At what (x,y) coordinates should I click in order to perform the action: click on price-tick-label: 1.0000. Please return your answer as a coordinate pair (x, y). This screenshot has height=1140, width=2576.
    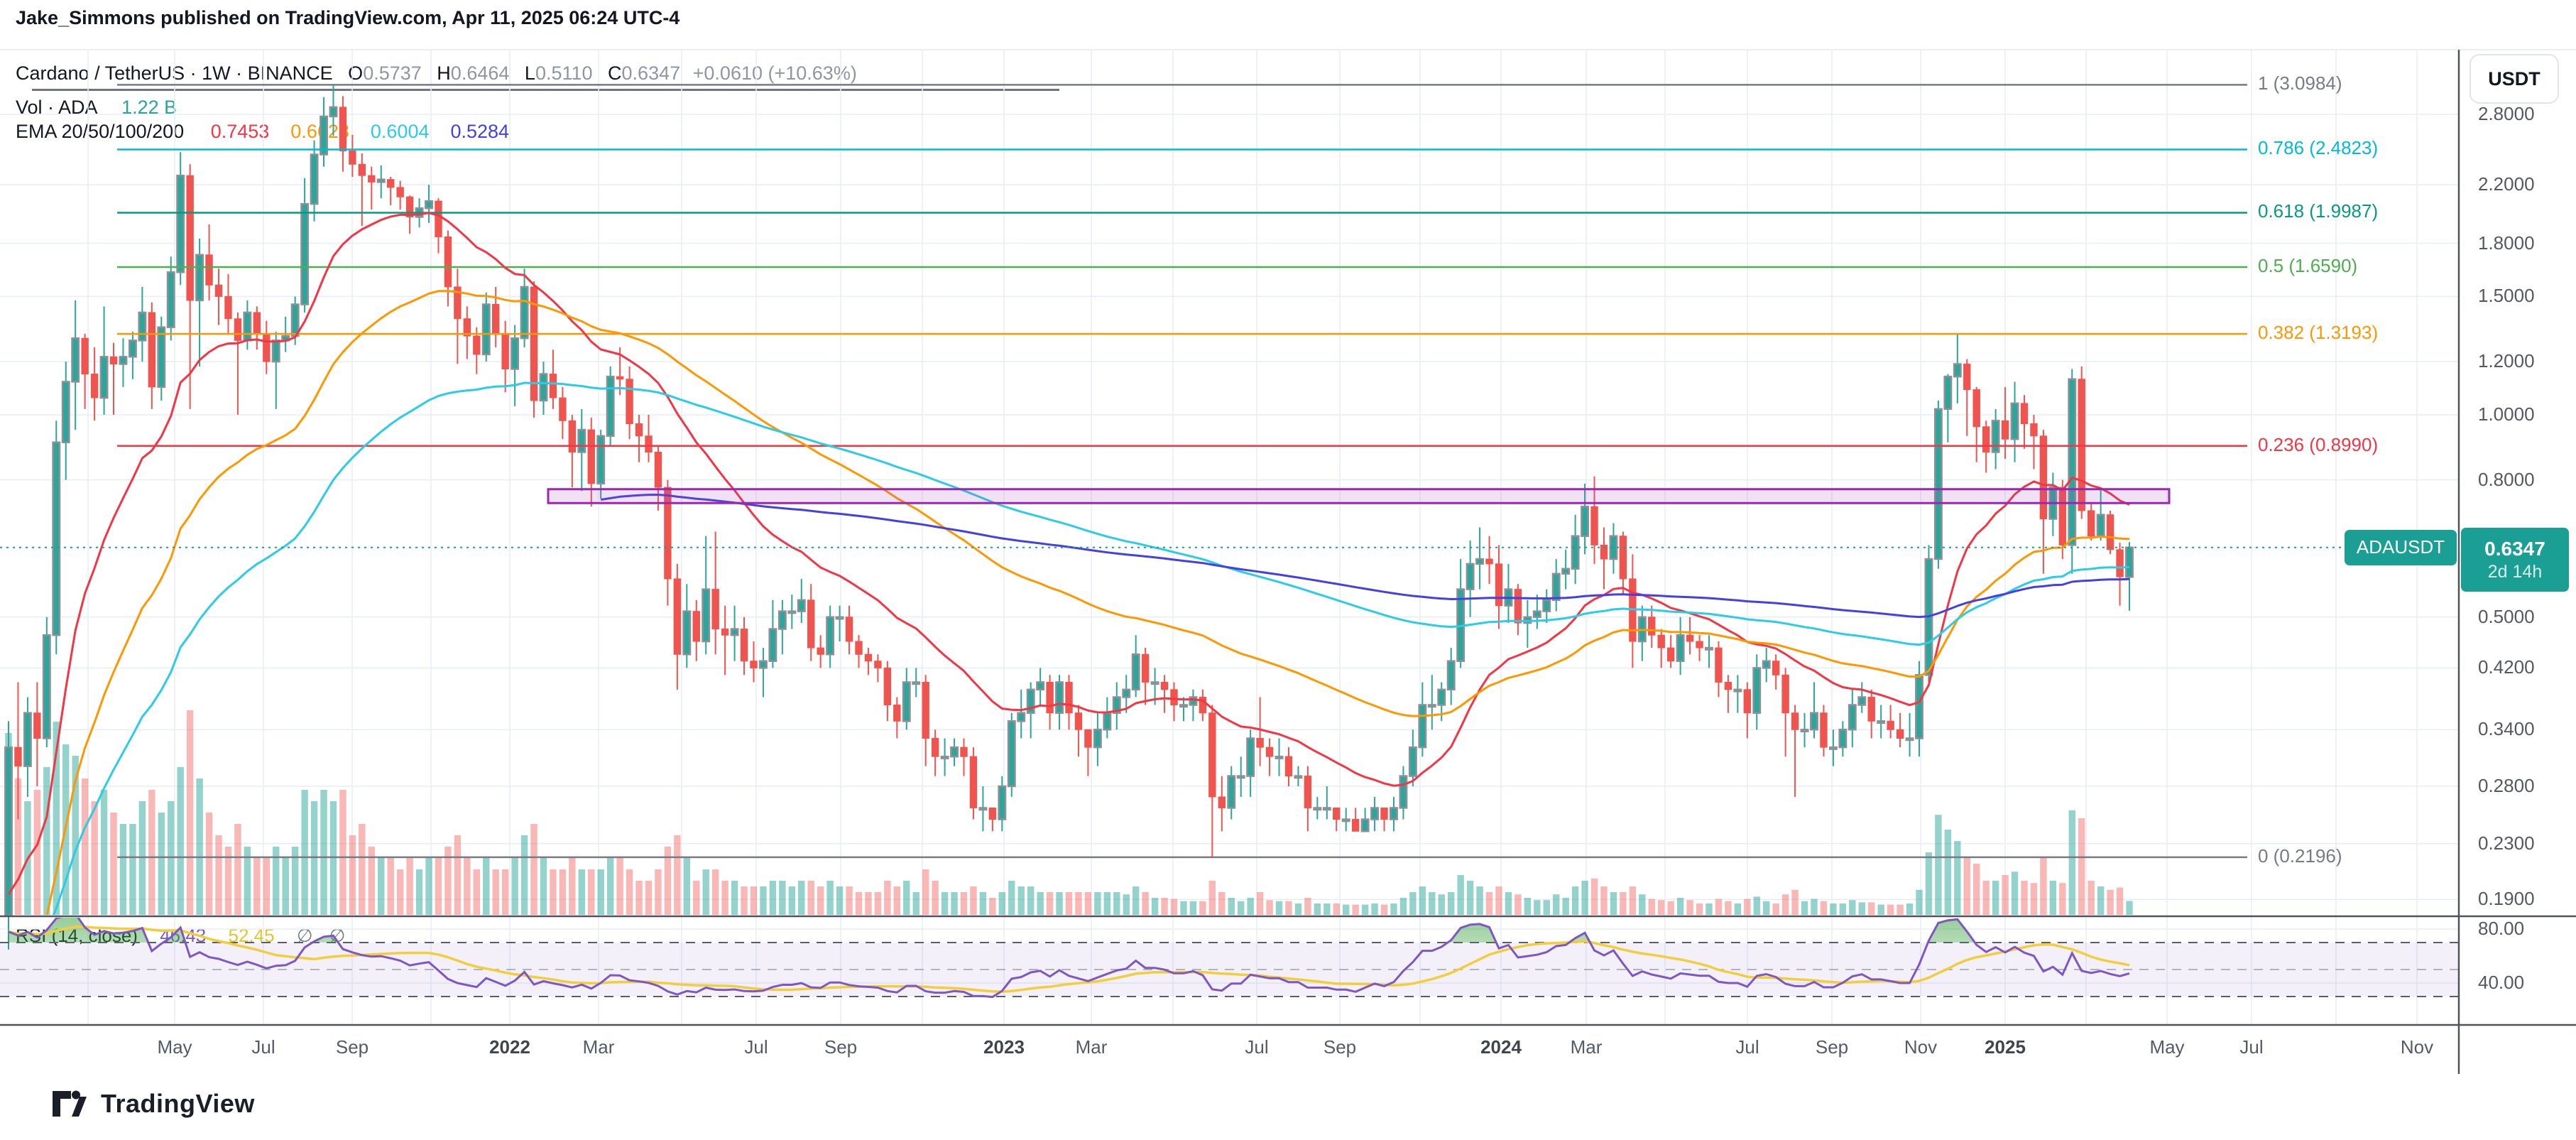
    Looking at the image, I should click on (2506, 414).